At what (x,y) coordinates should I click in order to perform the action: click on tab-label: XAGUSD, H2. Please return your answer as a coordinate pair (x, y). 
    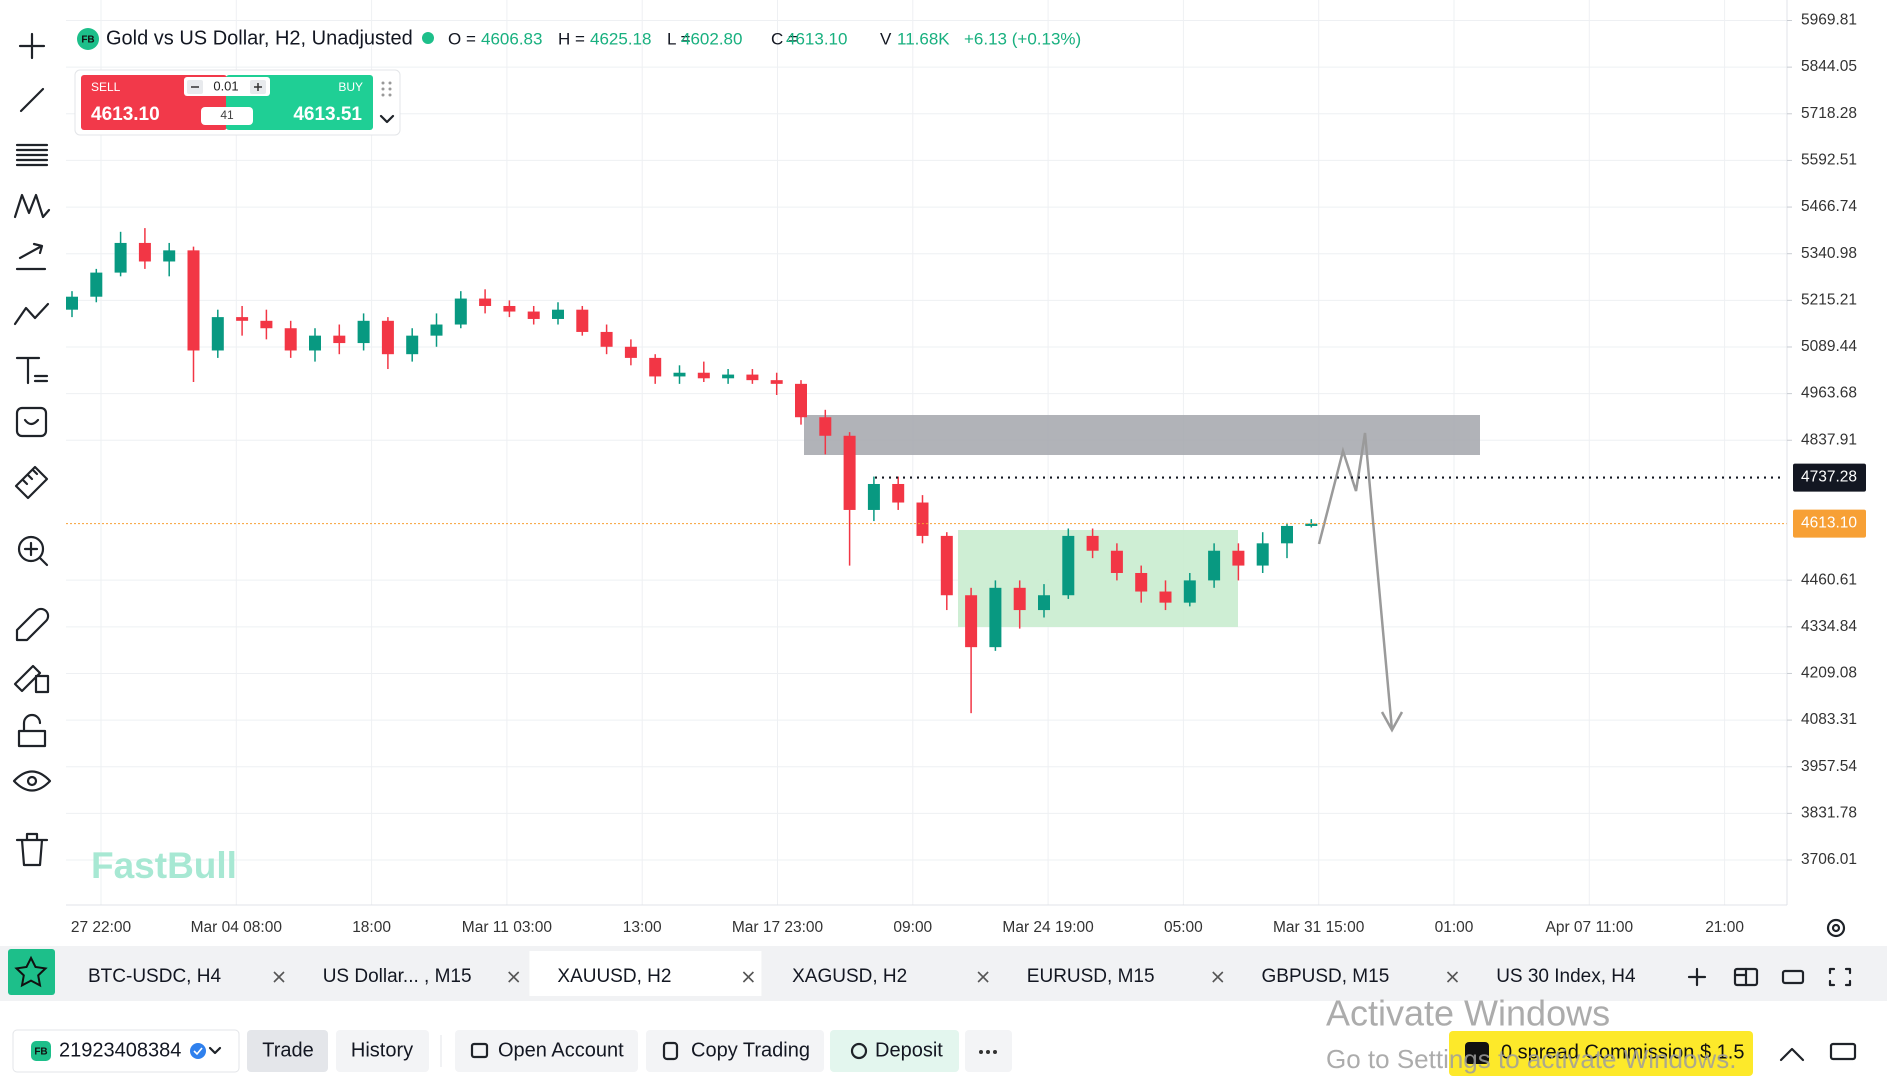
    Looking at the image, I should click on (849, 976).